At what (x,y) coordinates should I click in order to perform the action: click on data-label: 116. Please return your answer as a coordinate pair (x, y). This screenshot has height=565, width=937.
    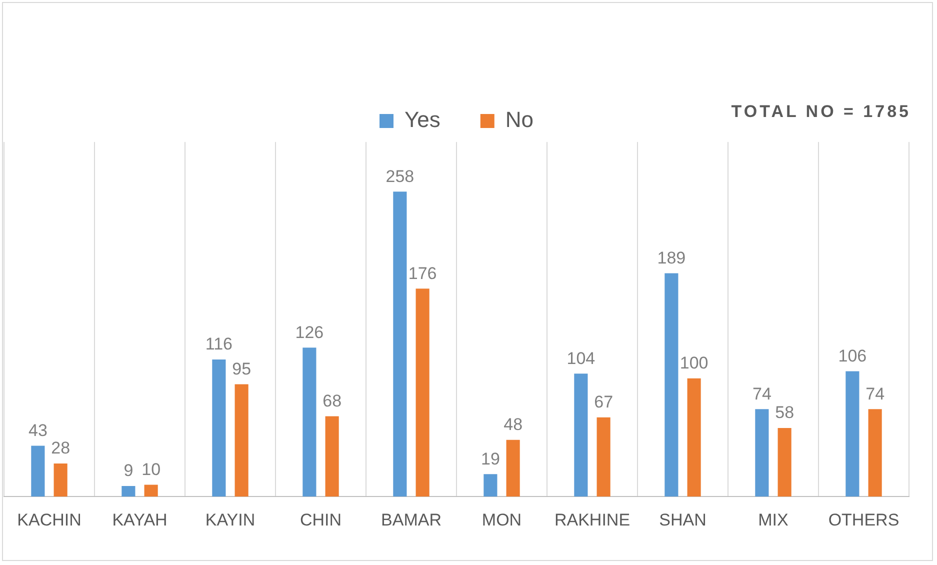
    Looking at the image, I should click on (218, 344).